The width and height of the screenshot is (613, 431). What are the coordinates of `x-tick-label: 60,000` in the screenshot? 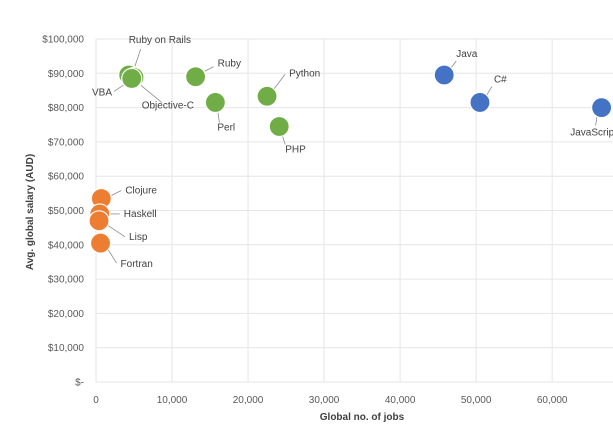 It's located at (552, 400).